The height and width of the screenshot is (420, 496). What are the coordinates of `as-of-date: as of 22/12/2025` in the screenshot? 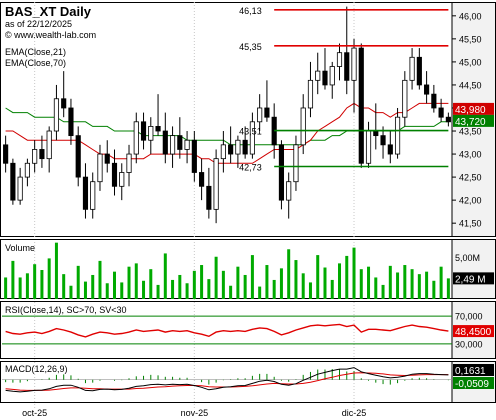 It's located at (38, 24).